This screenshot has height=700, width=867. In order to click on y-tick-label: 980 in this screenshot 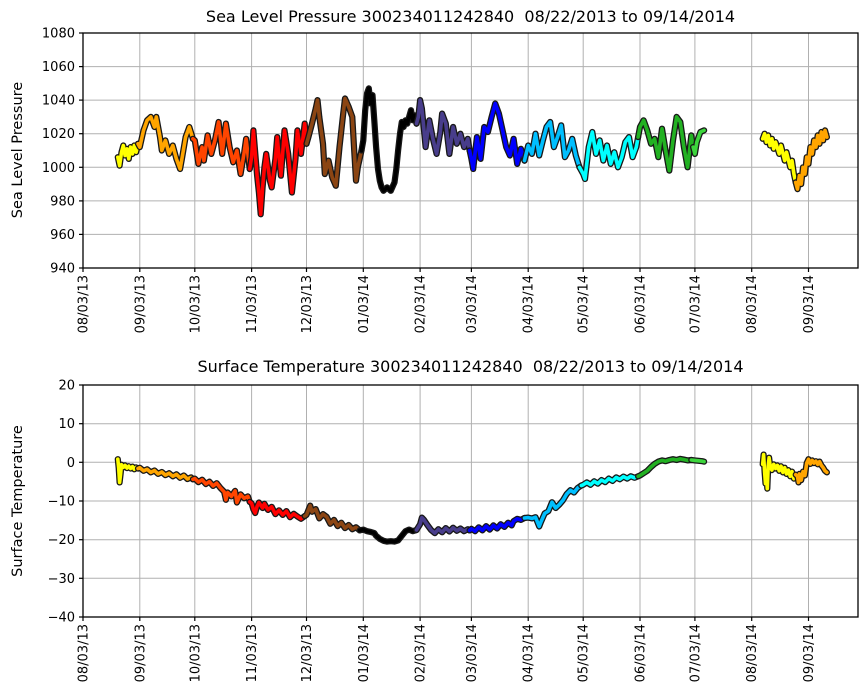, I will do `click(62, 201)`.